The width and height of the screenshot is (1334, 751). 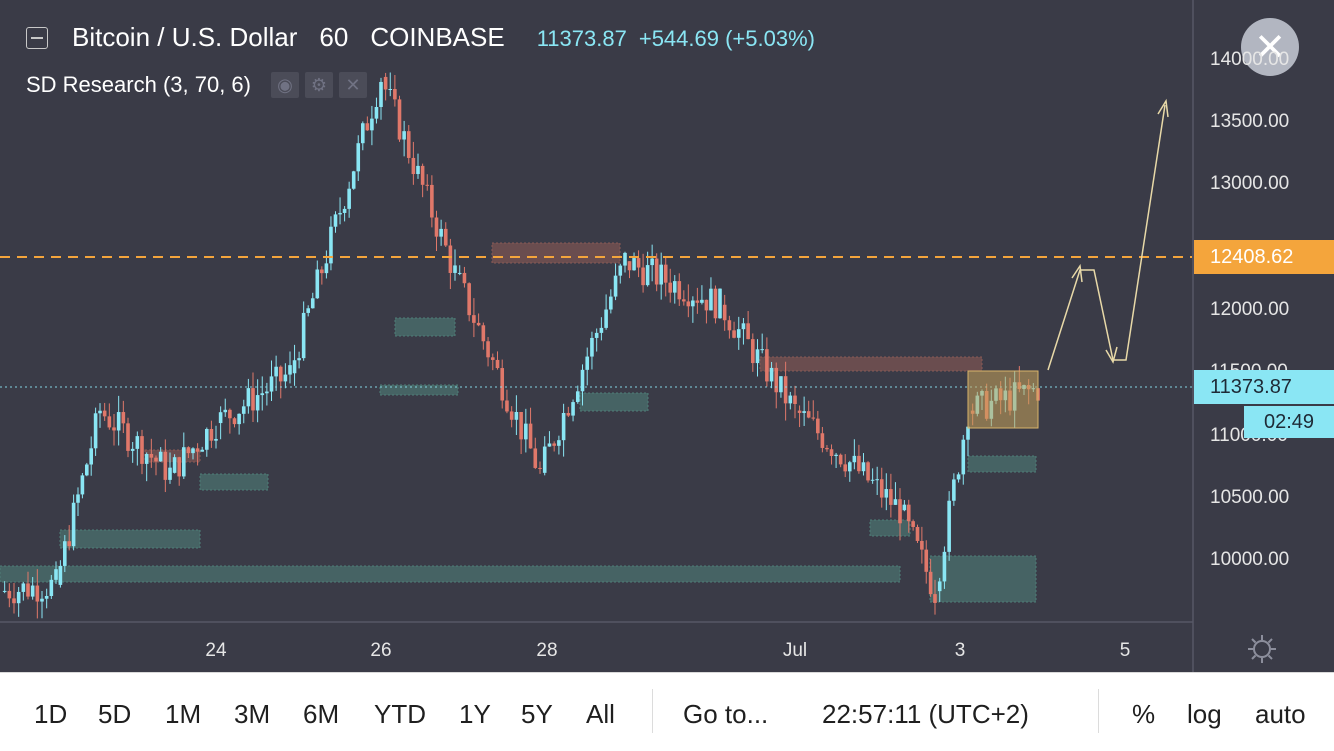 I want to click on range-1m: 1M, so click(x=183, y=714).